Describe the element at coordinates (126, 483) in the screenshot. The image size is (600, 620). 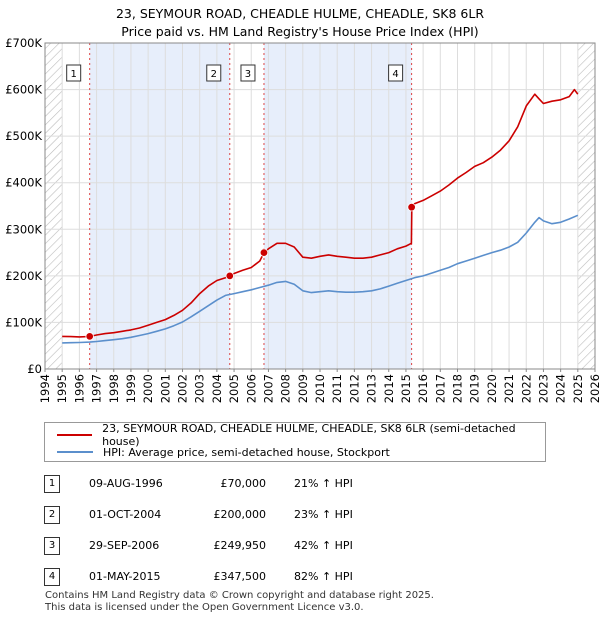
I see `transaction-date: 09-AUG-1996` at that location.